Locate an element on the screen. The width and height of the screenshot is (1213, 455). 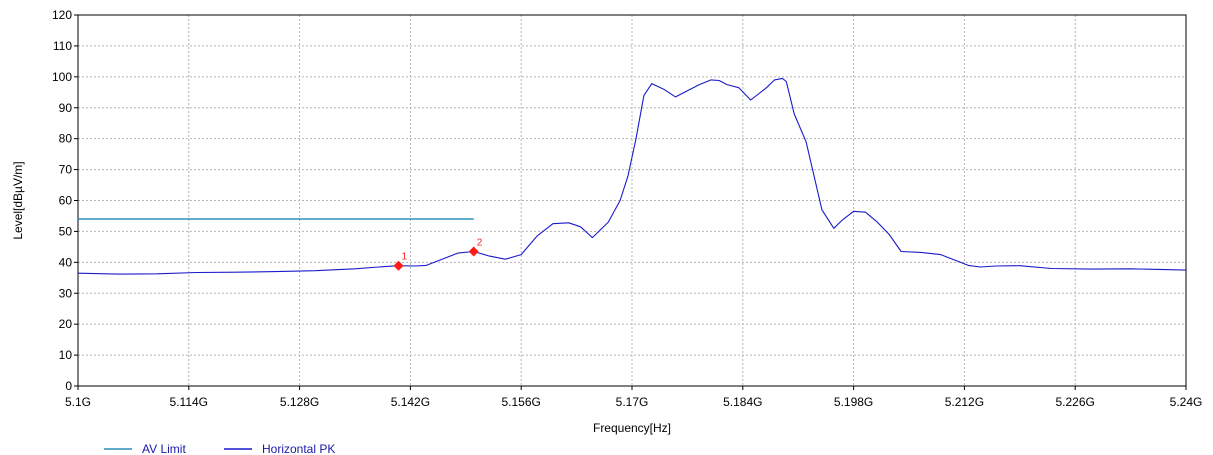
legend-label: AV Limit is located at coordinates (164, 448).